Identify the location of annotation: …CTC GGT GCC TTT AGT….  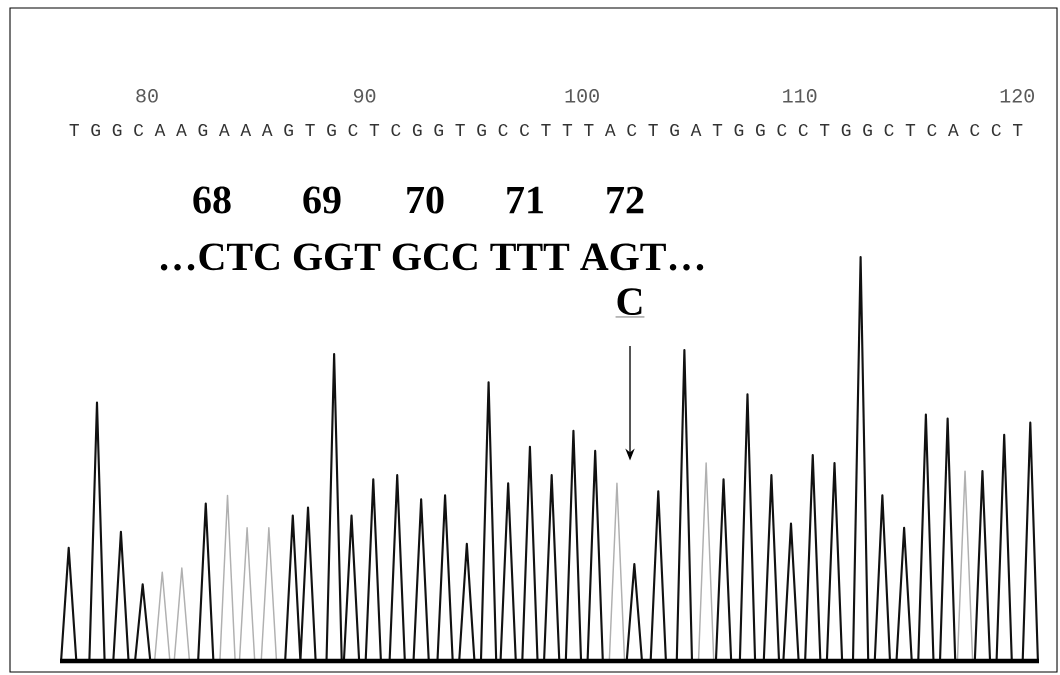
(432, 257).